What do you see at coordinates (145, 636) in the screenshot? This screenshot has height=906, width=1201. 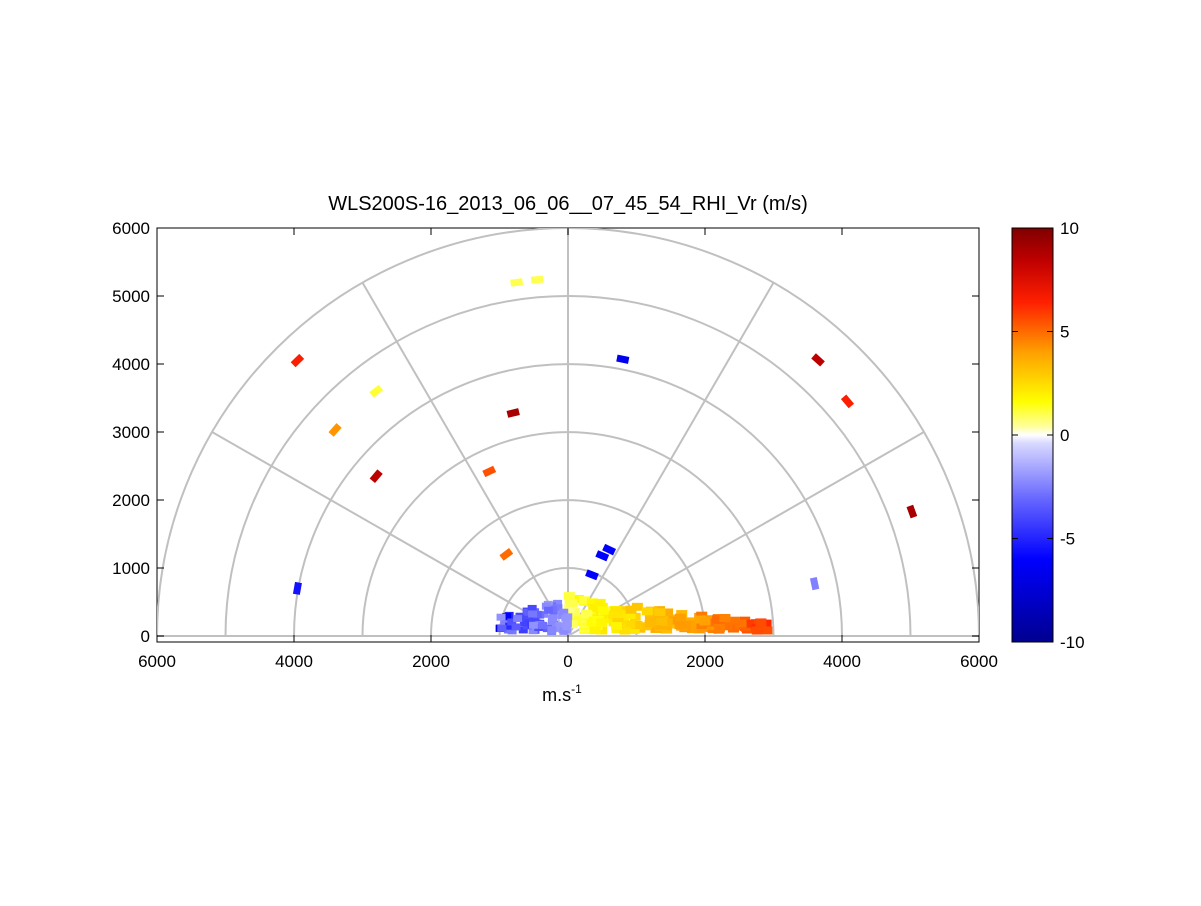 I see `y-tick-label: 0` at bounding box center [145, 636].